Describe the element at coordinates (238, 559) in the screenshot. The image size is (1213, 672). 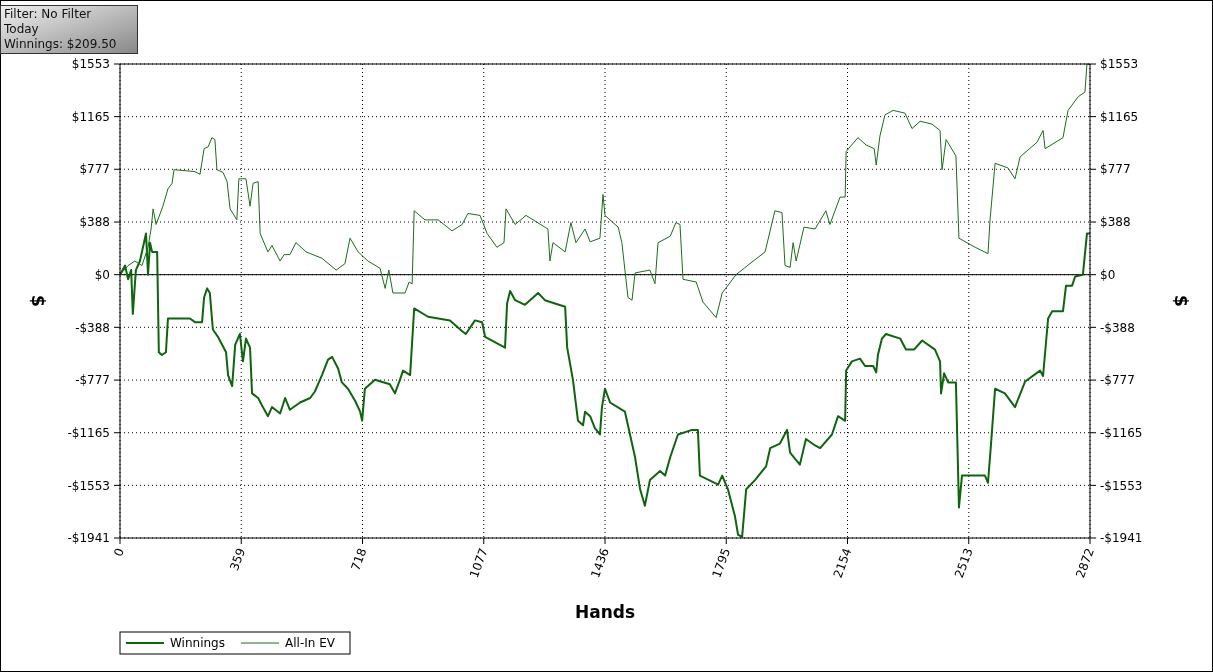
I see `x-tick-label: 359` at that location.